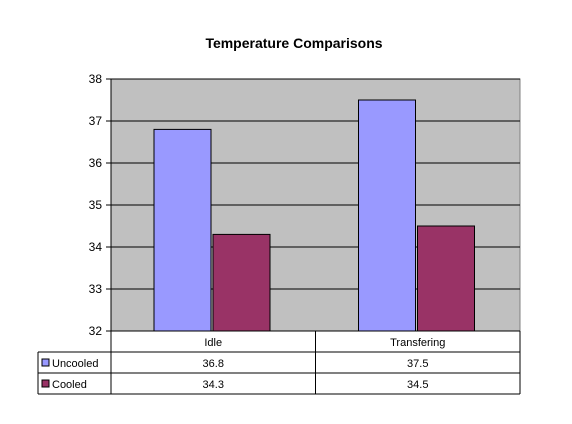 The width and height of the screenshot is (572, 424). I want to click on table-category-header: Idle, so click(213, 343).